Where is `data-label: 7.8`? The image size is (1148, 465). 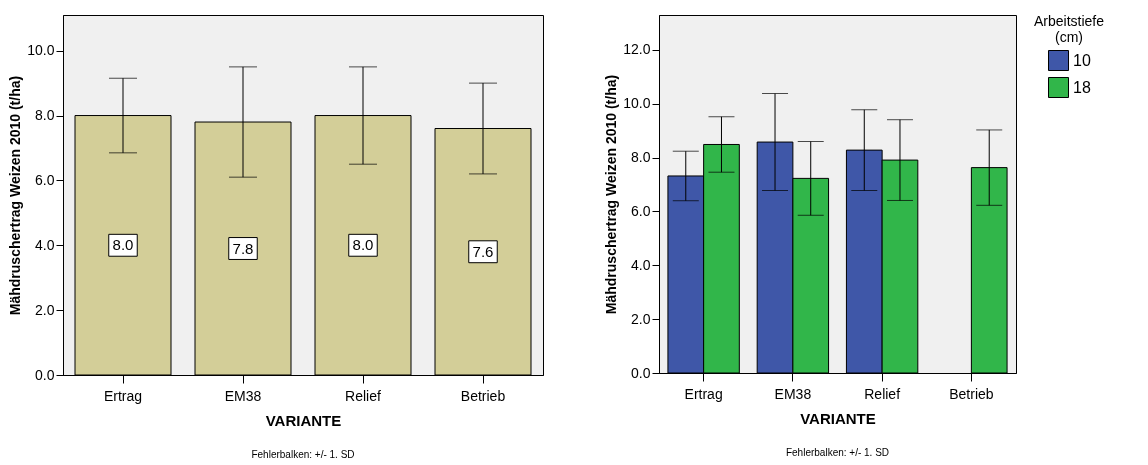 data-label: 7.8 is located at coordinates (243, 248).